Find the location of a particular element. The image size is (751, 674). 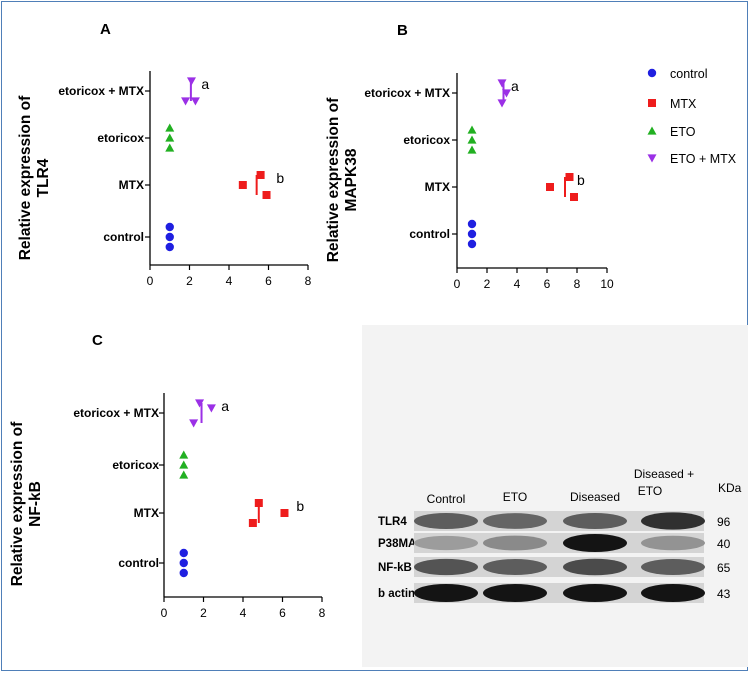

blot-kda-header: KDa is located at coordinates (730, 488).